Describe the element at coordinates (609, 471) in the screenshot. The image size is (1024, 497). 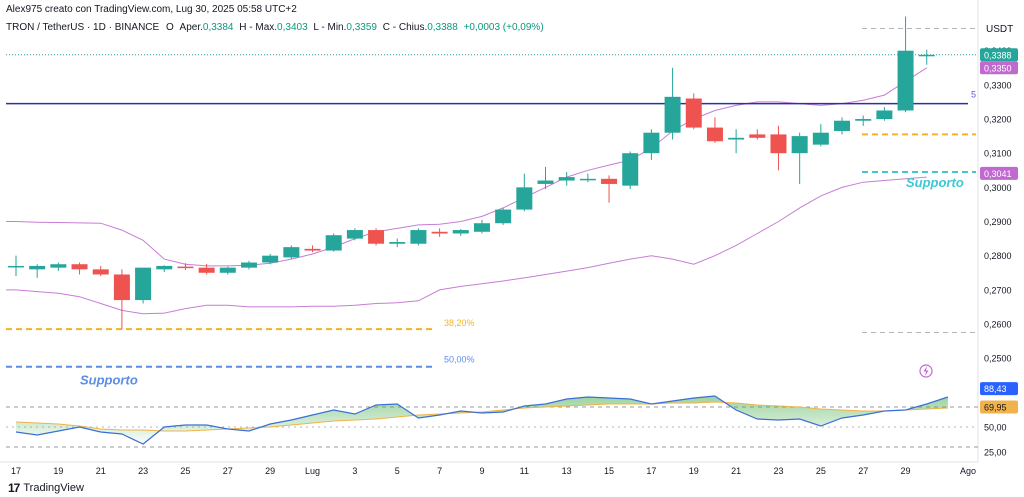
I see `time-tick-label: 15` at that location.